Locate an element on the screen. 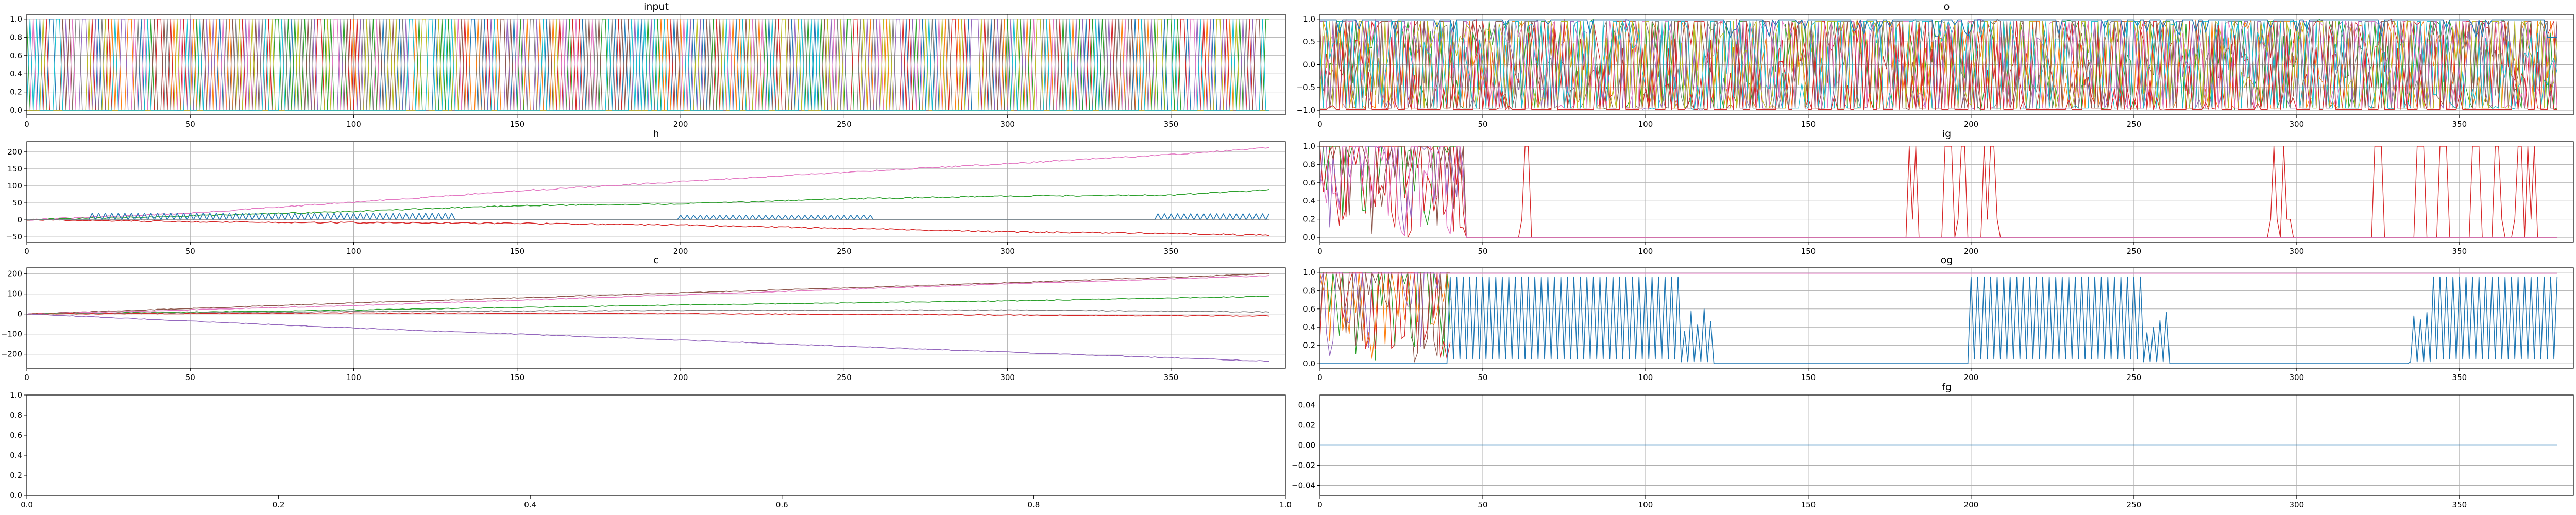  y-tick-label-4: 150 is located at coordinates (14, 169).